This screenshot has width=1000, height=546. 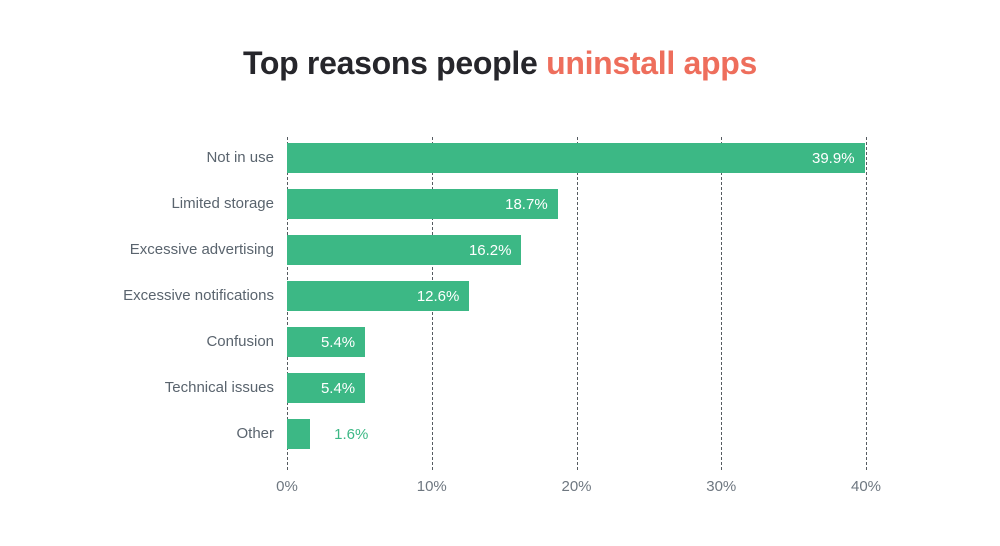 I want to click on chart-title: Top reasons people uninstall apps, so click(x=500, y=63).